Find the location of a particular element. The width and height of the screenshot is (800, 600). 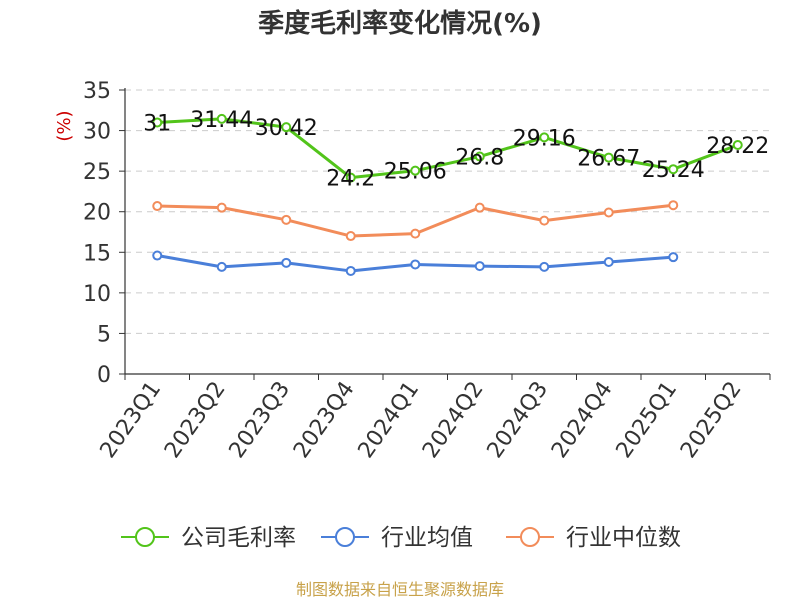

y-tick-label: 15 is located at coordinates (97, 253).